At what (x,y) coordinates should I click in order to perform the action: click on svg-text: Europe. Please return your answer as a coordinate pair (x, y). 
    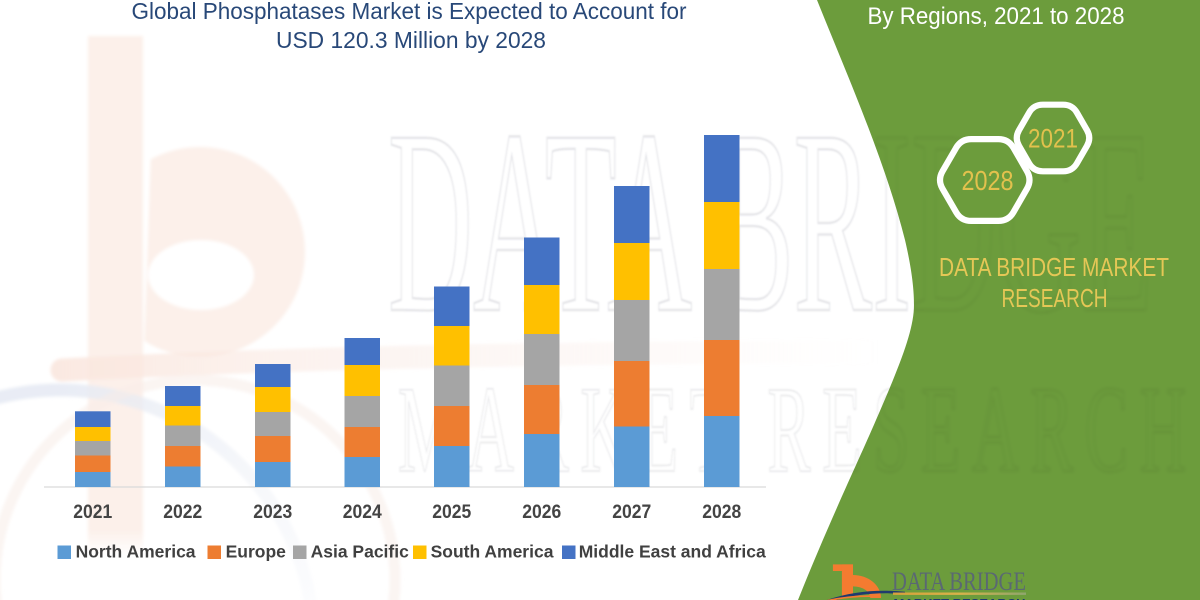
    Looking at the image, I should click on (256, 552).